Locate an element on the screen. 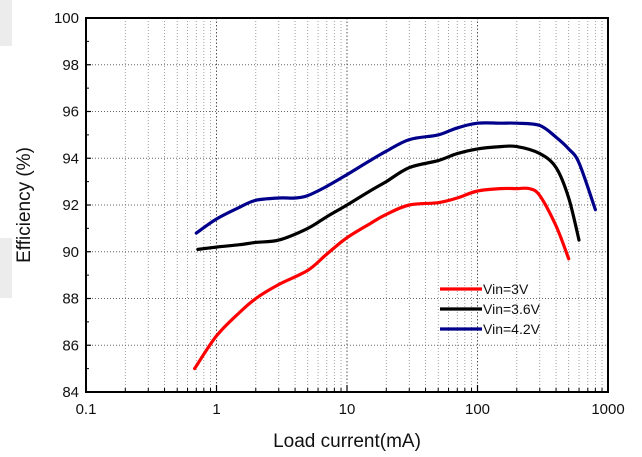 The image size is (642, 457). left-edge-strip-top is located at coordinates (6, 23).